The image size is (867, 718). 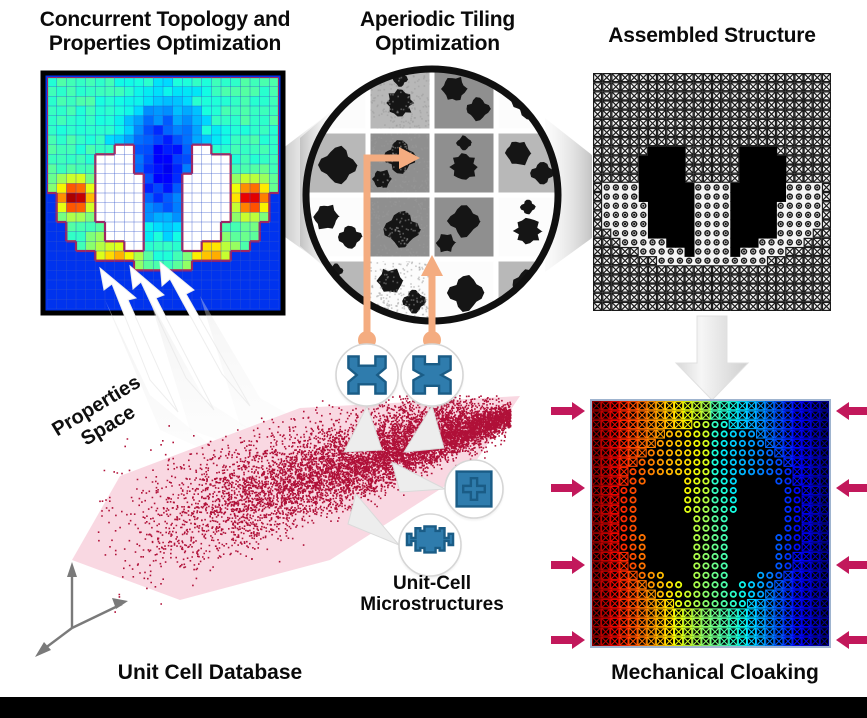 I want to click on unit-cell-bubble-cross-x-cell, so click(x=367, y=376).